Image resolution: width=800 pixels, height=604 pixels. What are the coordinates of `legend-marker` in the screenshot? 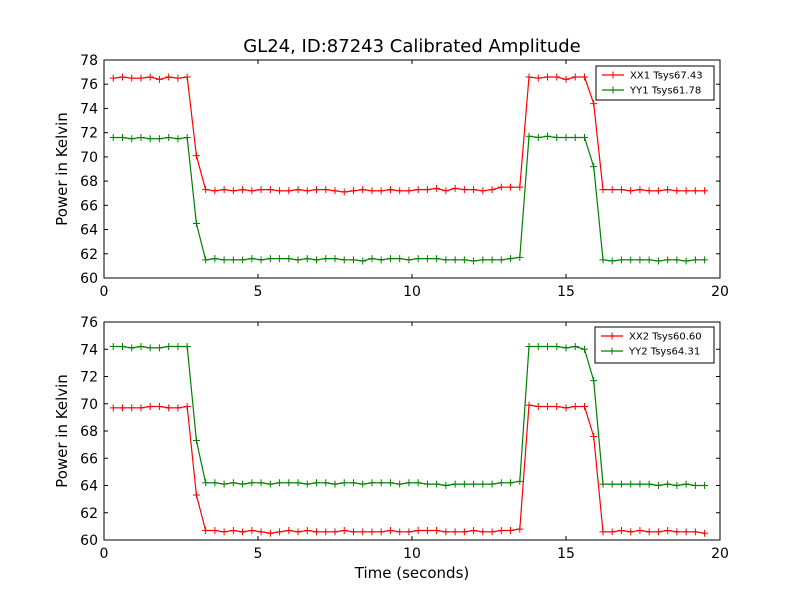 It's located at (613, 90).